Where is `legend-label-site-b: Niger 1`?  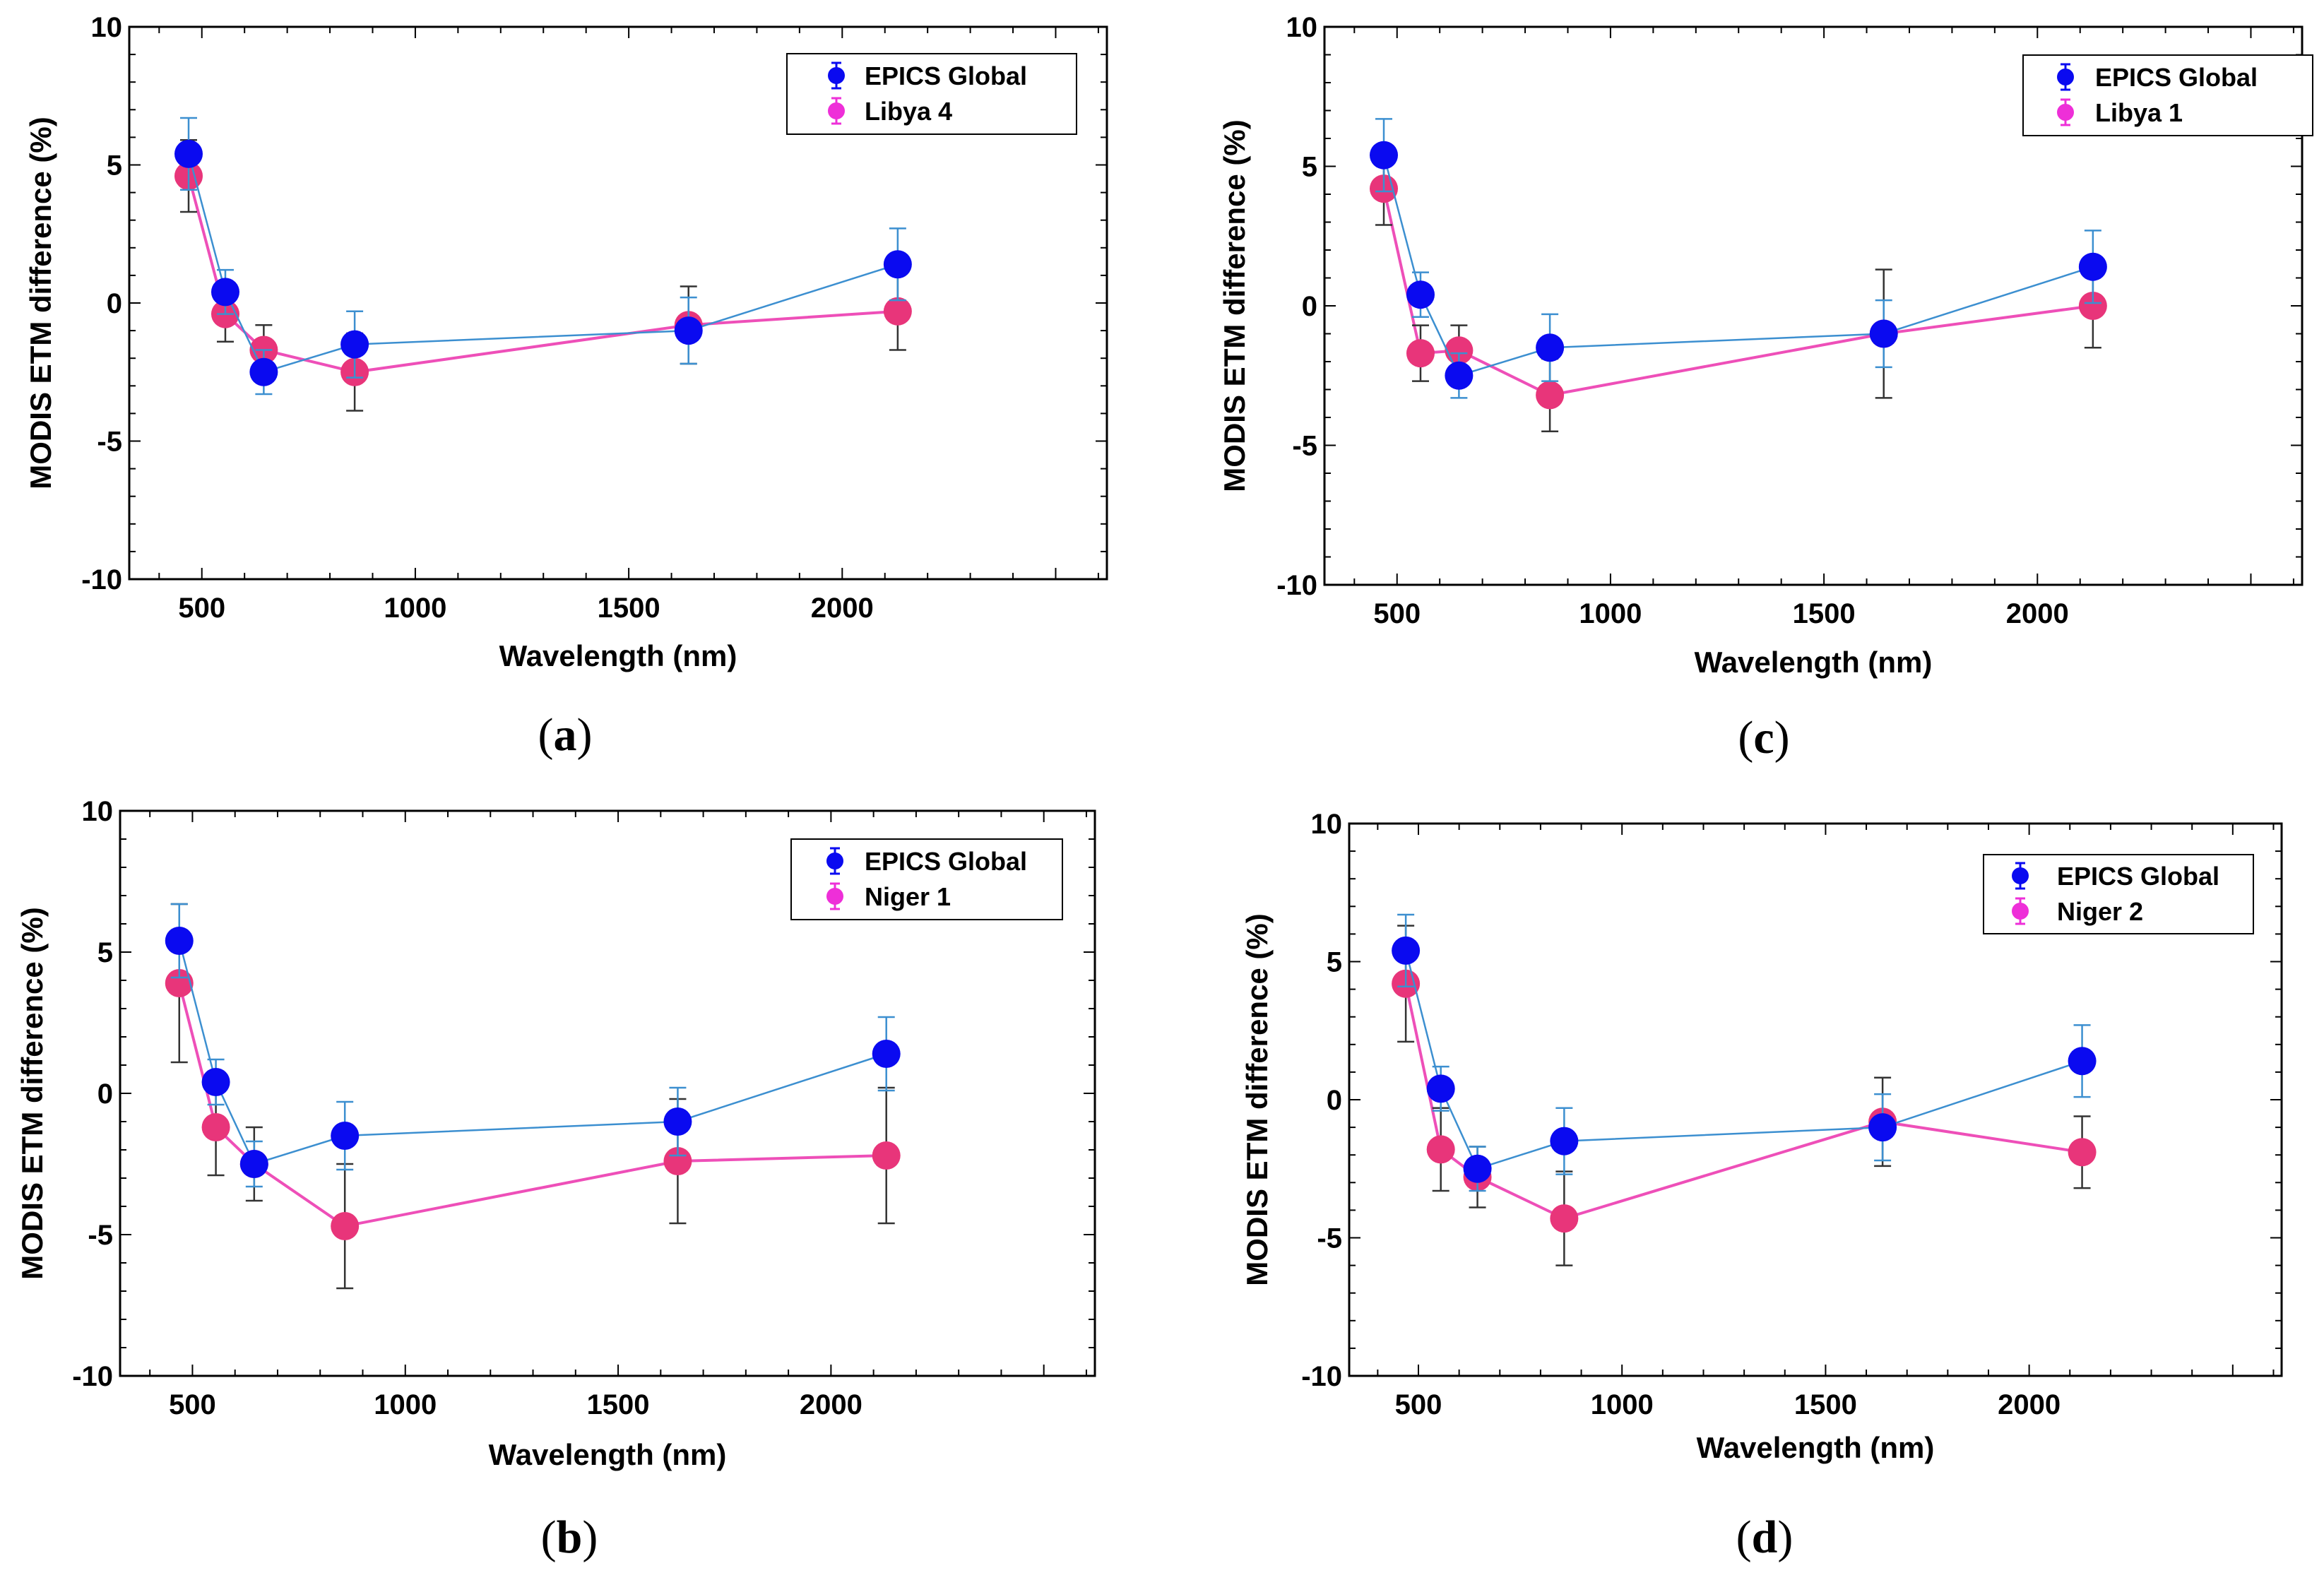 legend-label-site-b: Niger 1 is located at coordinates (908, 896).